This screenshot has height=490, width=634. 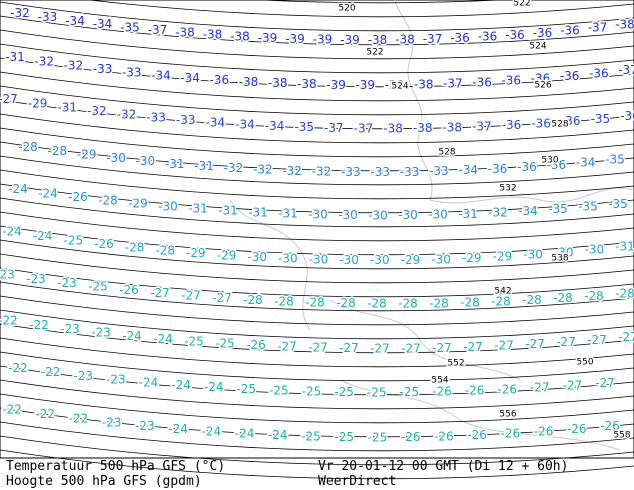 I want to click on temperature-label: -35, so click(x=130, y=27).